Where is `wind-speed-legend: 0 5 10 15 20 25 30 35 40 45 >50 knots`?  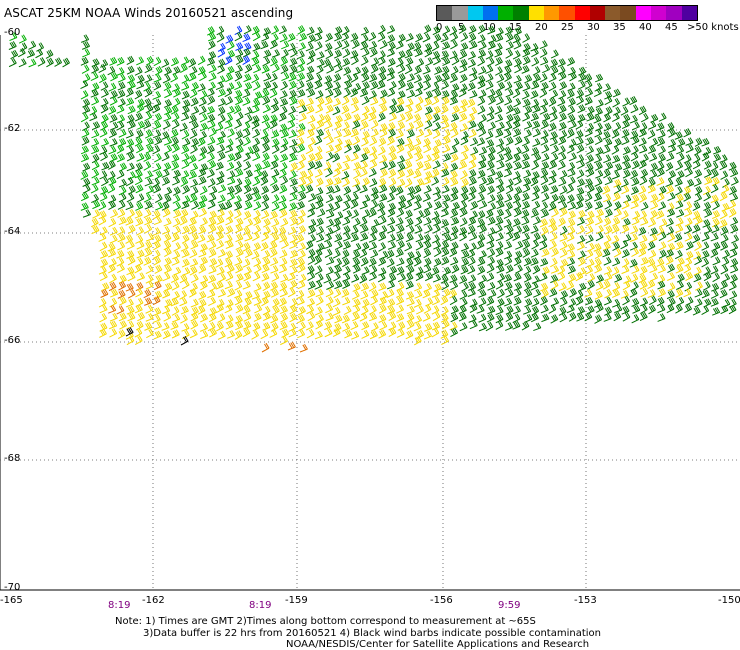
wind-speed-legend: 0 5 10 15 20 25 30 35 40 45 >50 knots is located at coordinates (587, 20).